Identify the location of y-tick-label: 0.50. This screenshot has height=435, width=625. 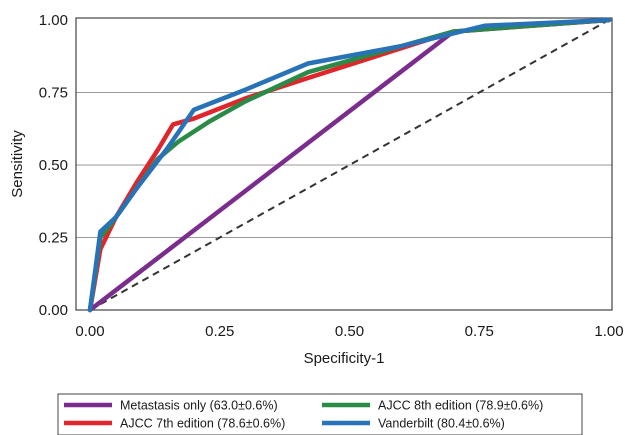
(53, 165).